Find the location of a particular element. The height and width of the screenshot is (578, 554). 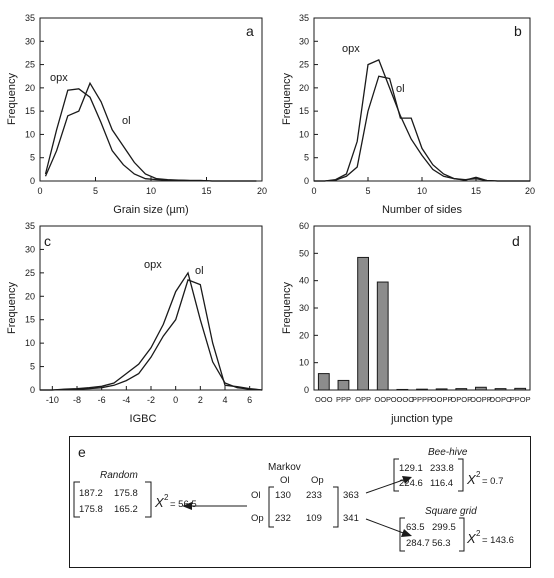

panel-c-xtick-label: 6 is located at coordinates (249, 400).